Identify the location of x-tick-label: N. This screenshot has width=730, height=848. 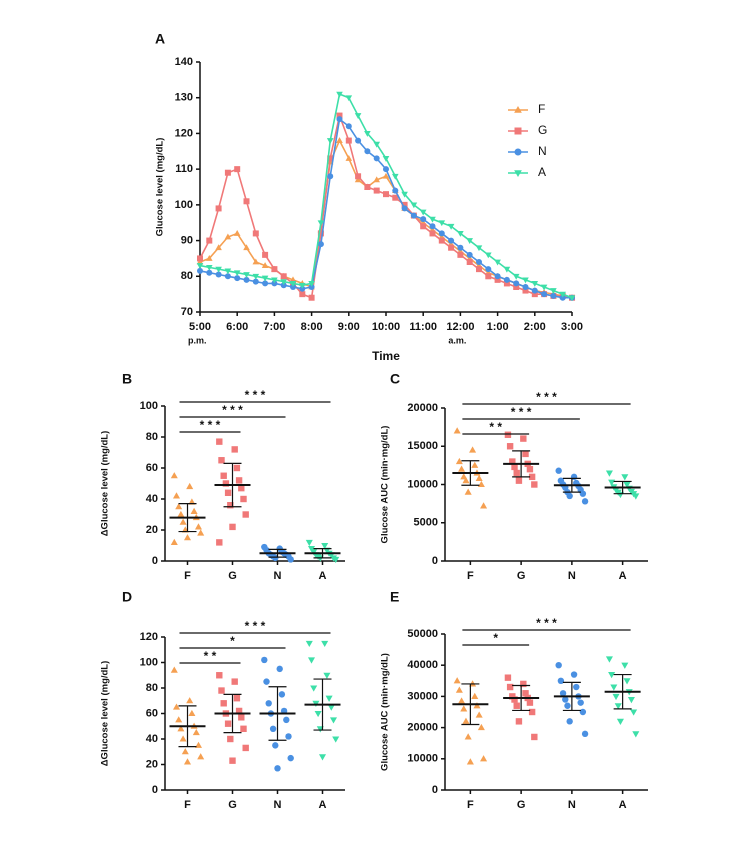
(278, 805).